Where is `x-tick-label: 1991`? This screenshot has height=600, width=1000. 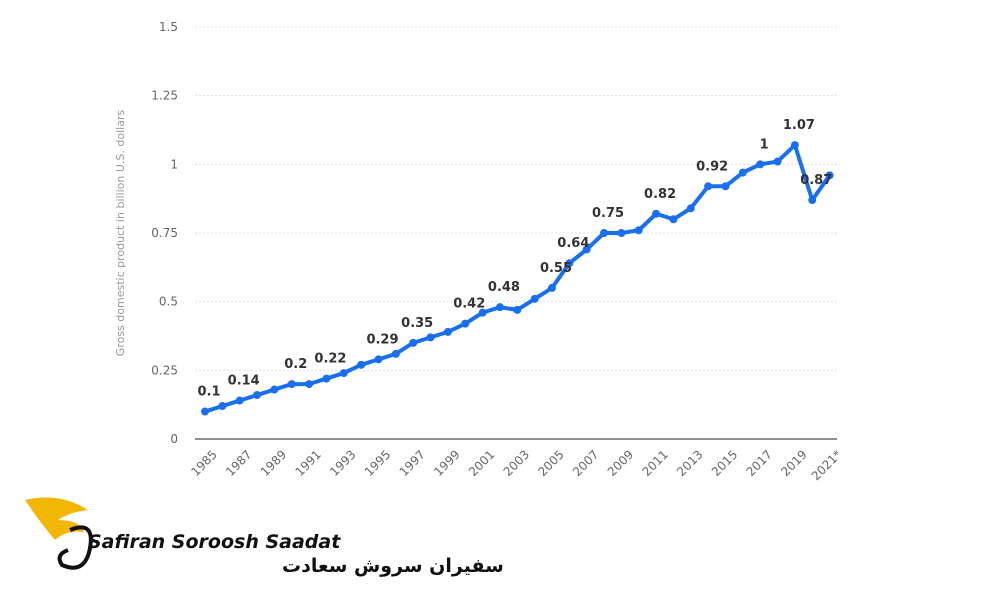 x-tick-label: 1991 is located at coordinates (307, 462).